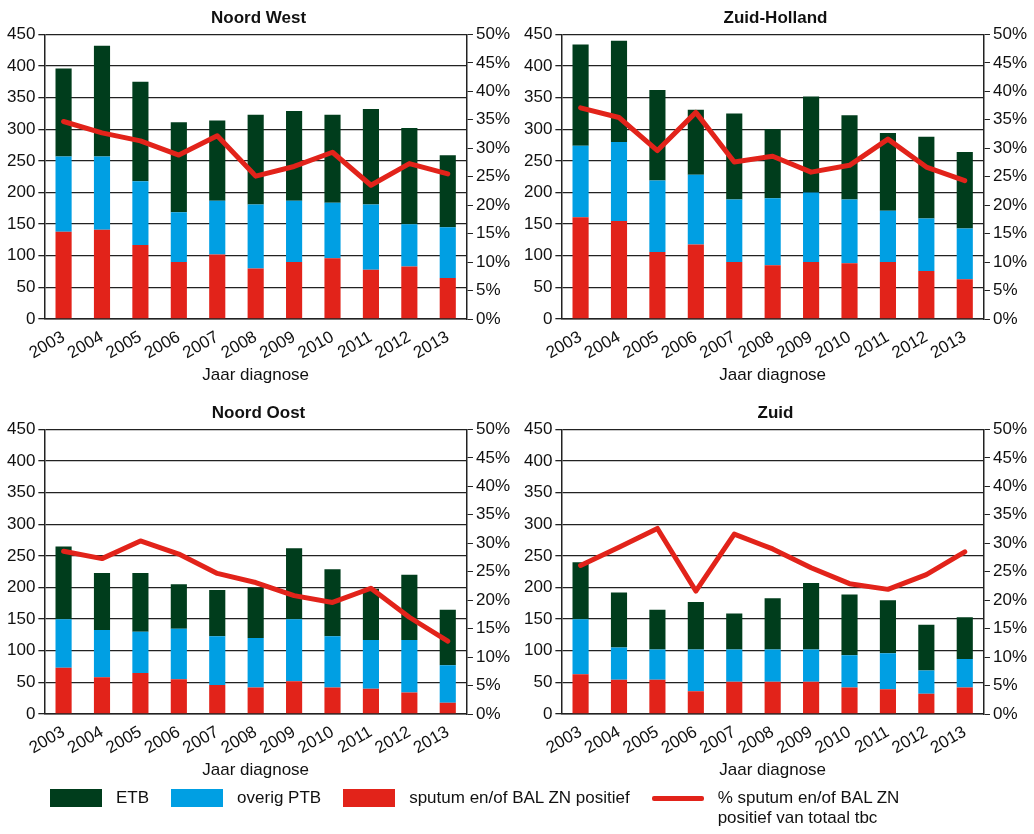  Describe the element at coordinates (519, 798) in the screenshot. I see `legend-label: sputum en/of BAL ZN positief` at that location.